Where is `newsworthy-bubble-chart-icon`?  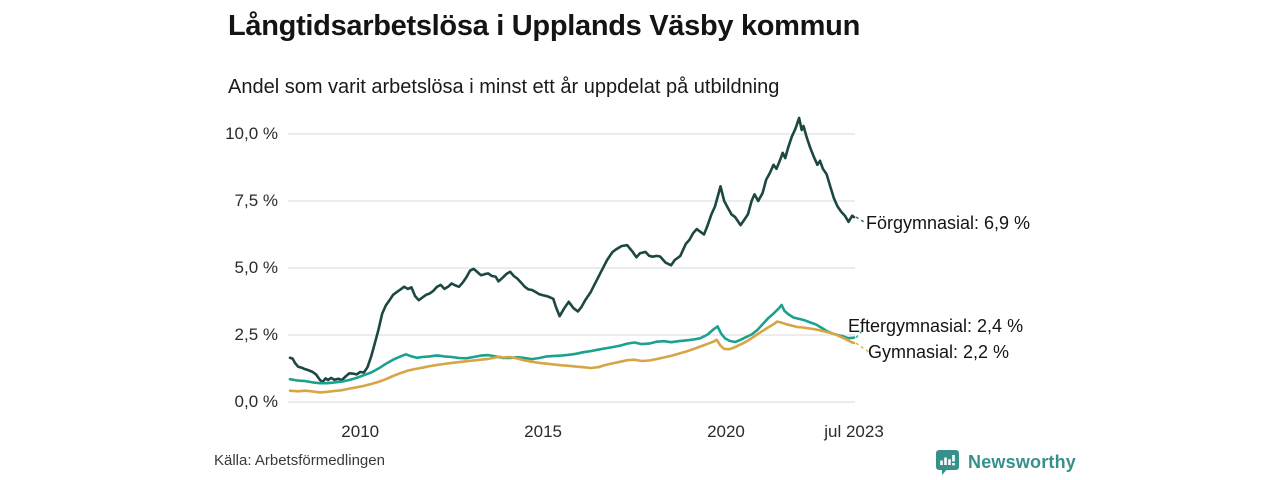 newsworthy-bubble-chart-icon is located at coordinates (947, 462).